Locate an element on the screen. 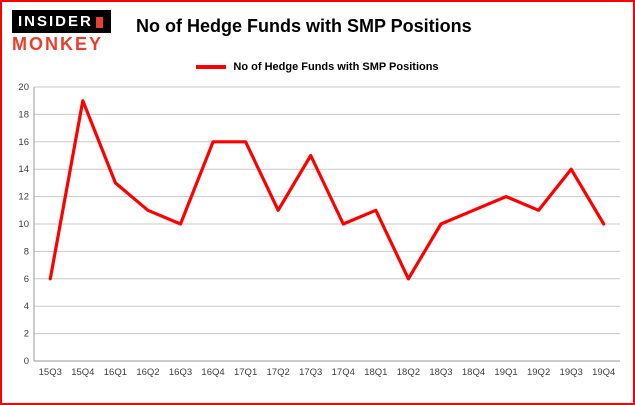 Image resolution: width=635 pixels, height=405 pixels. svg-text: 15Q4 is located at coordinates (82, 372).